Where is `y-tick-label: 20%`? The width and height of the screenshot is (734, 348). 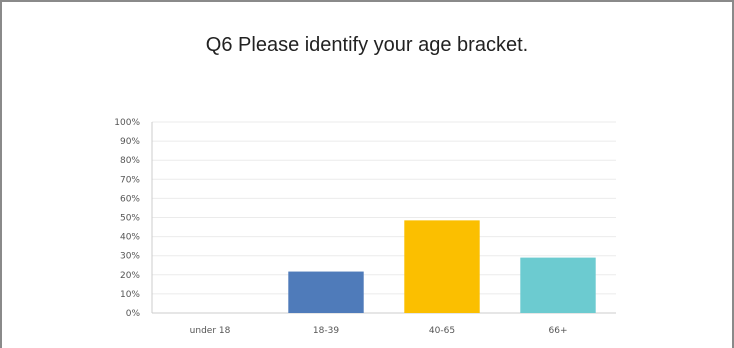
y-tick-label: 20% is located at coordinates (130, 276).